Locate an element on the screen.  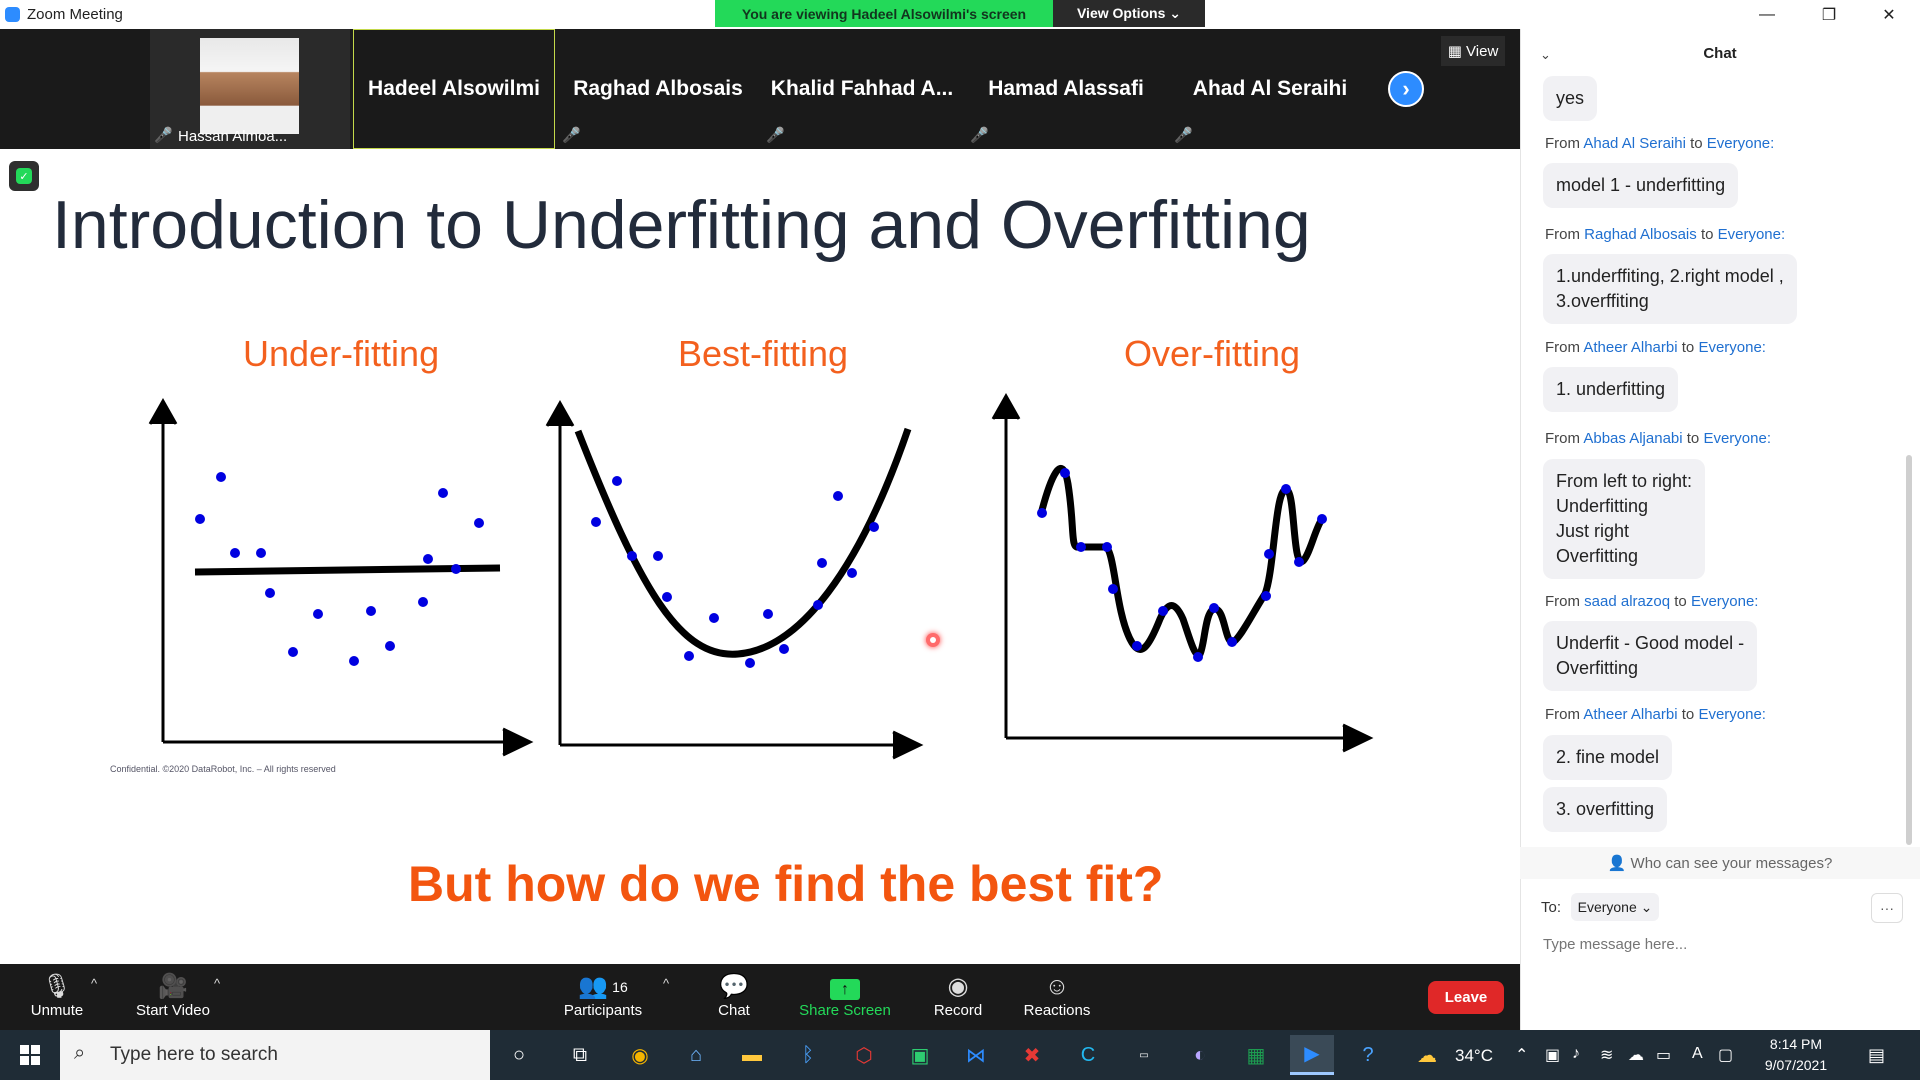
task-view-icon: ⧉ is located at coordinates (580, 1054).